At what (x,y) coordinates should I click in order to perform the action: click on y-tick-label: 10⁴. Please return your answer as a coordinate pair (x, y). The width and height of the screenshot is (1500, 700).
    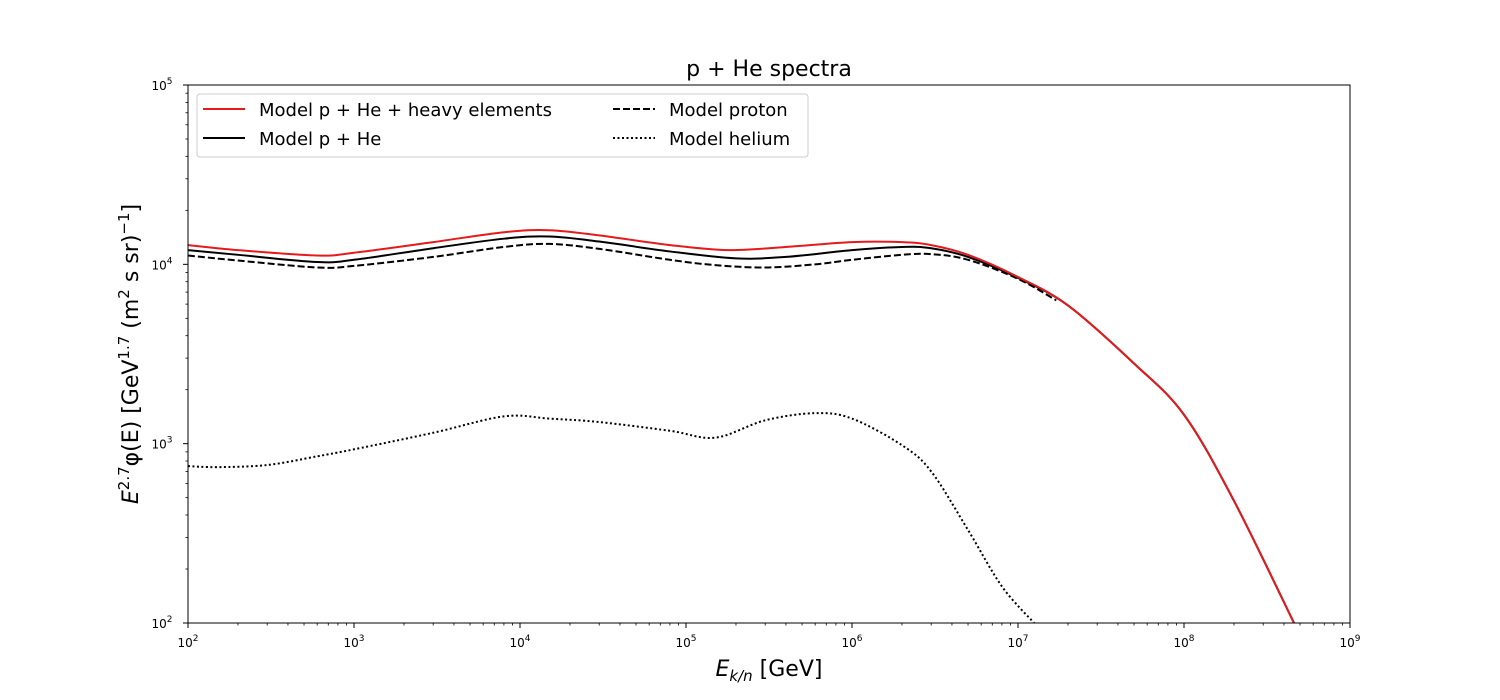
    Looking at the image, I should click on (161, 264).